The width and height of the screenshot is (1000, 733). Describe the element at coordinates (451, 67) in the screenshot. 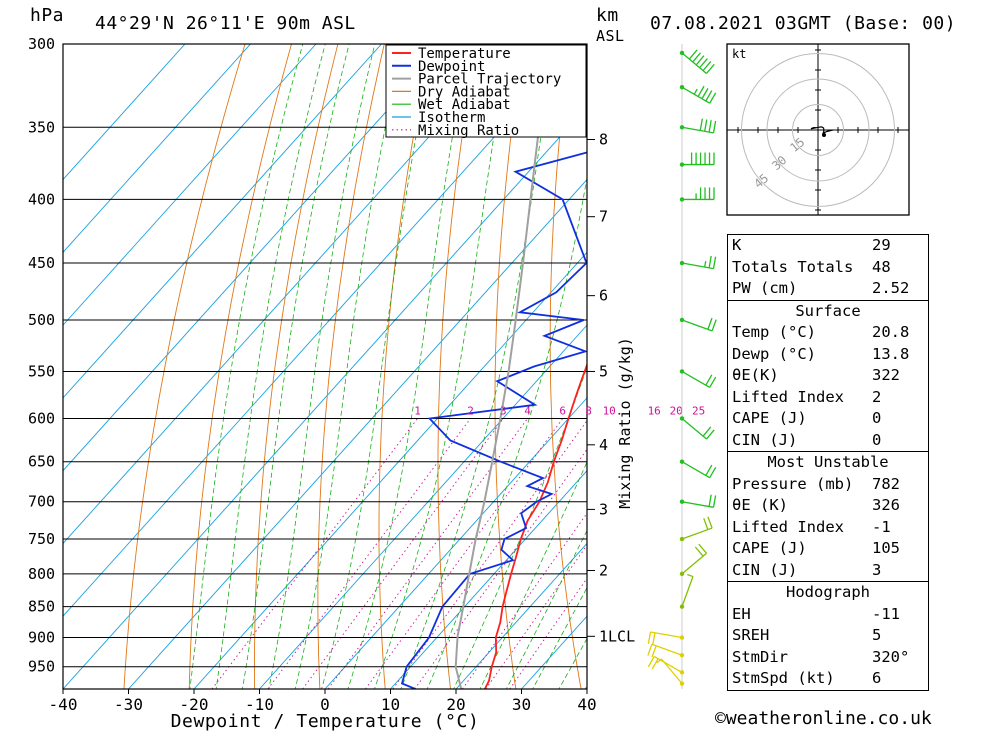

I see `legend-entry: Dewpoint` at that location.